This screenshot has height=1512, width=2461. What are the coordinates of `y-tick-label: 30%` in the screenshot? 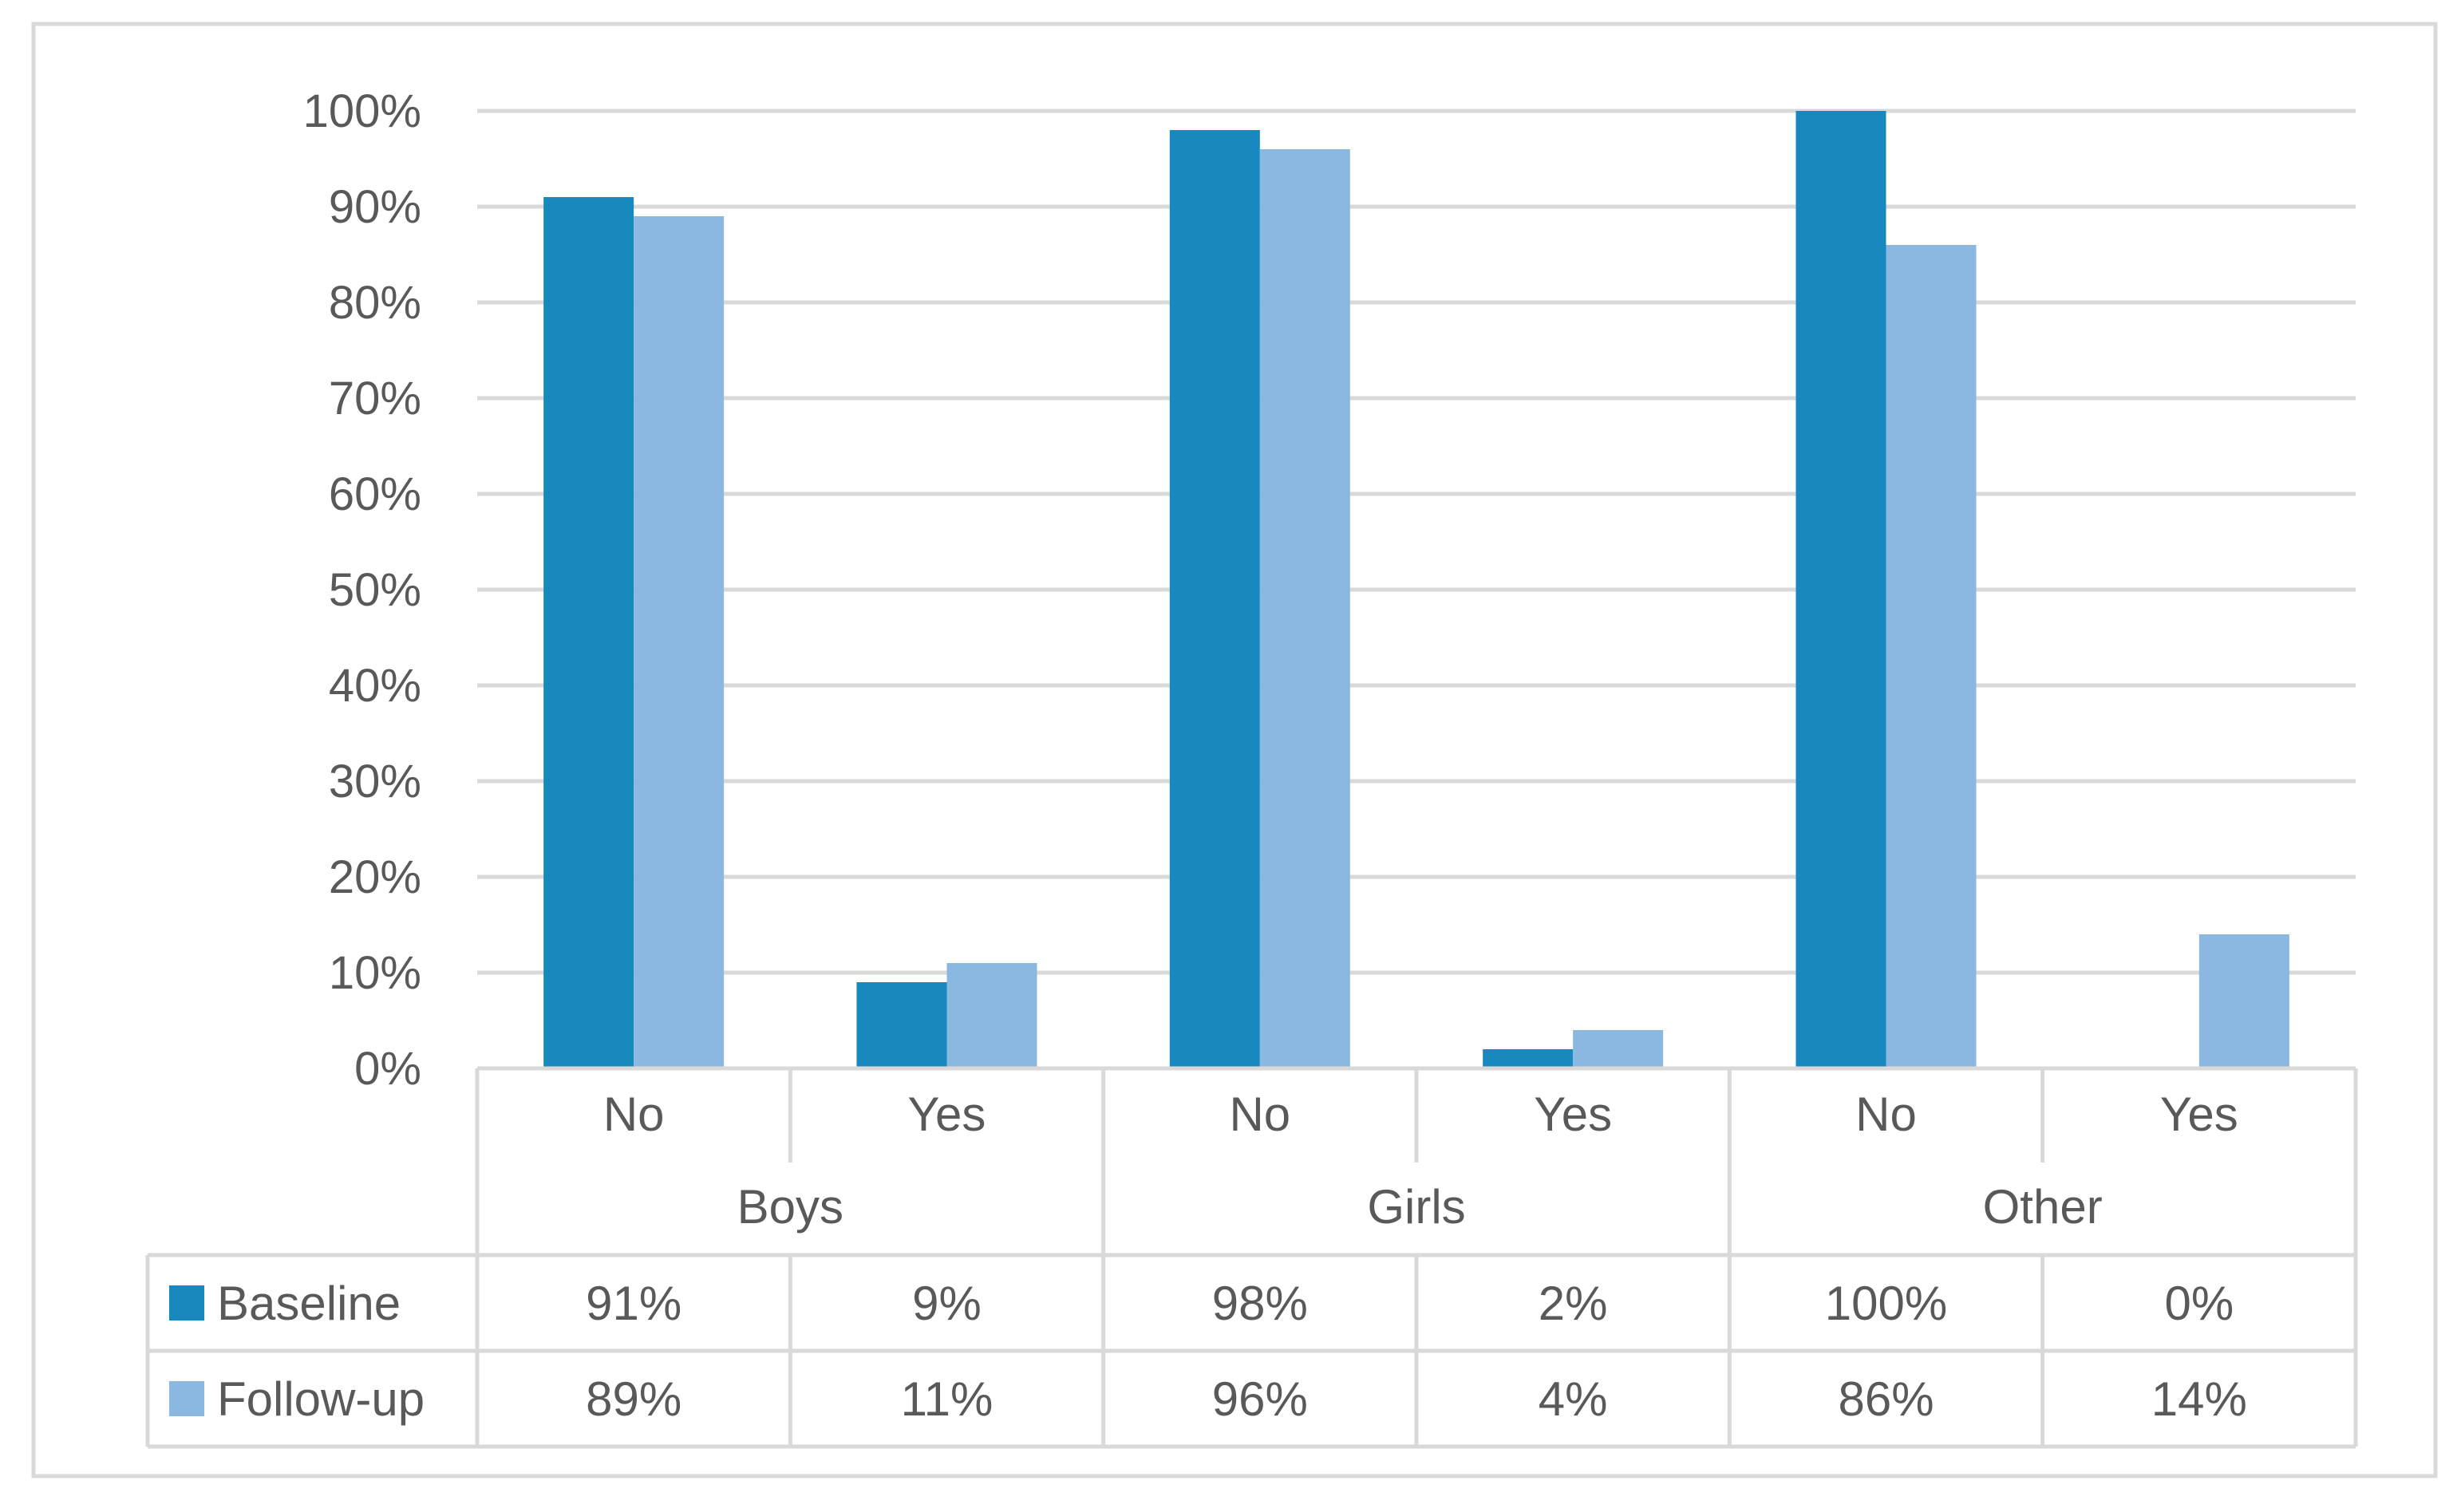 It's located at (375, 781).